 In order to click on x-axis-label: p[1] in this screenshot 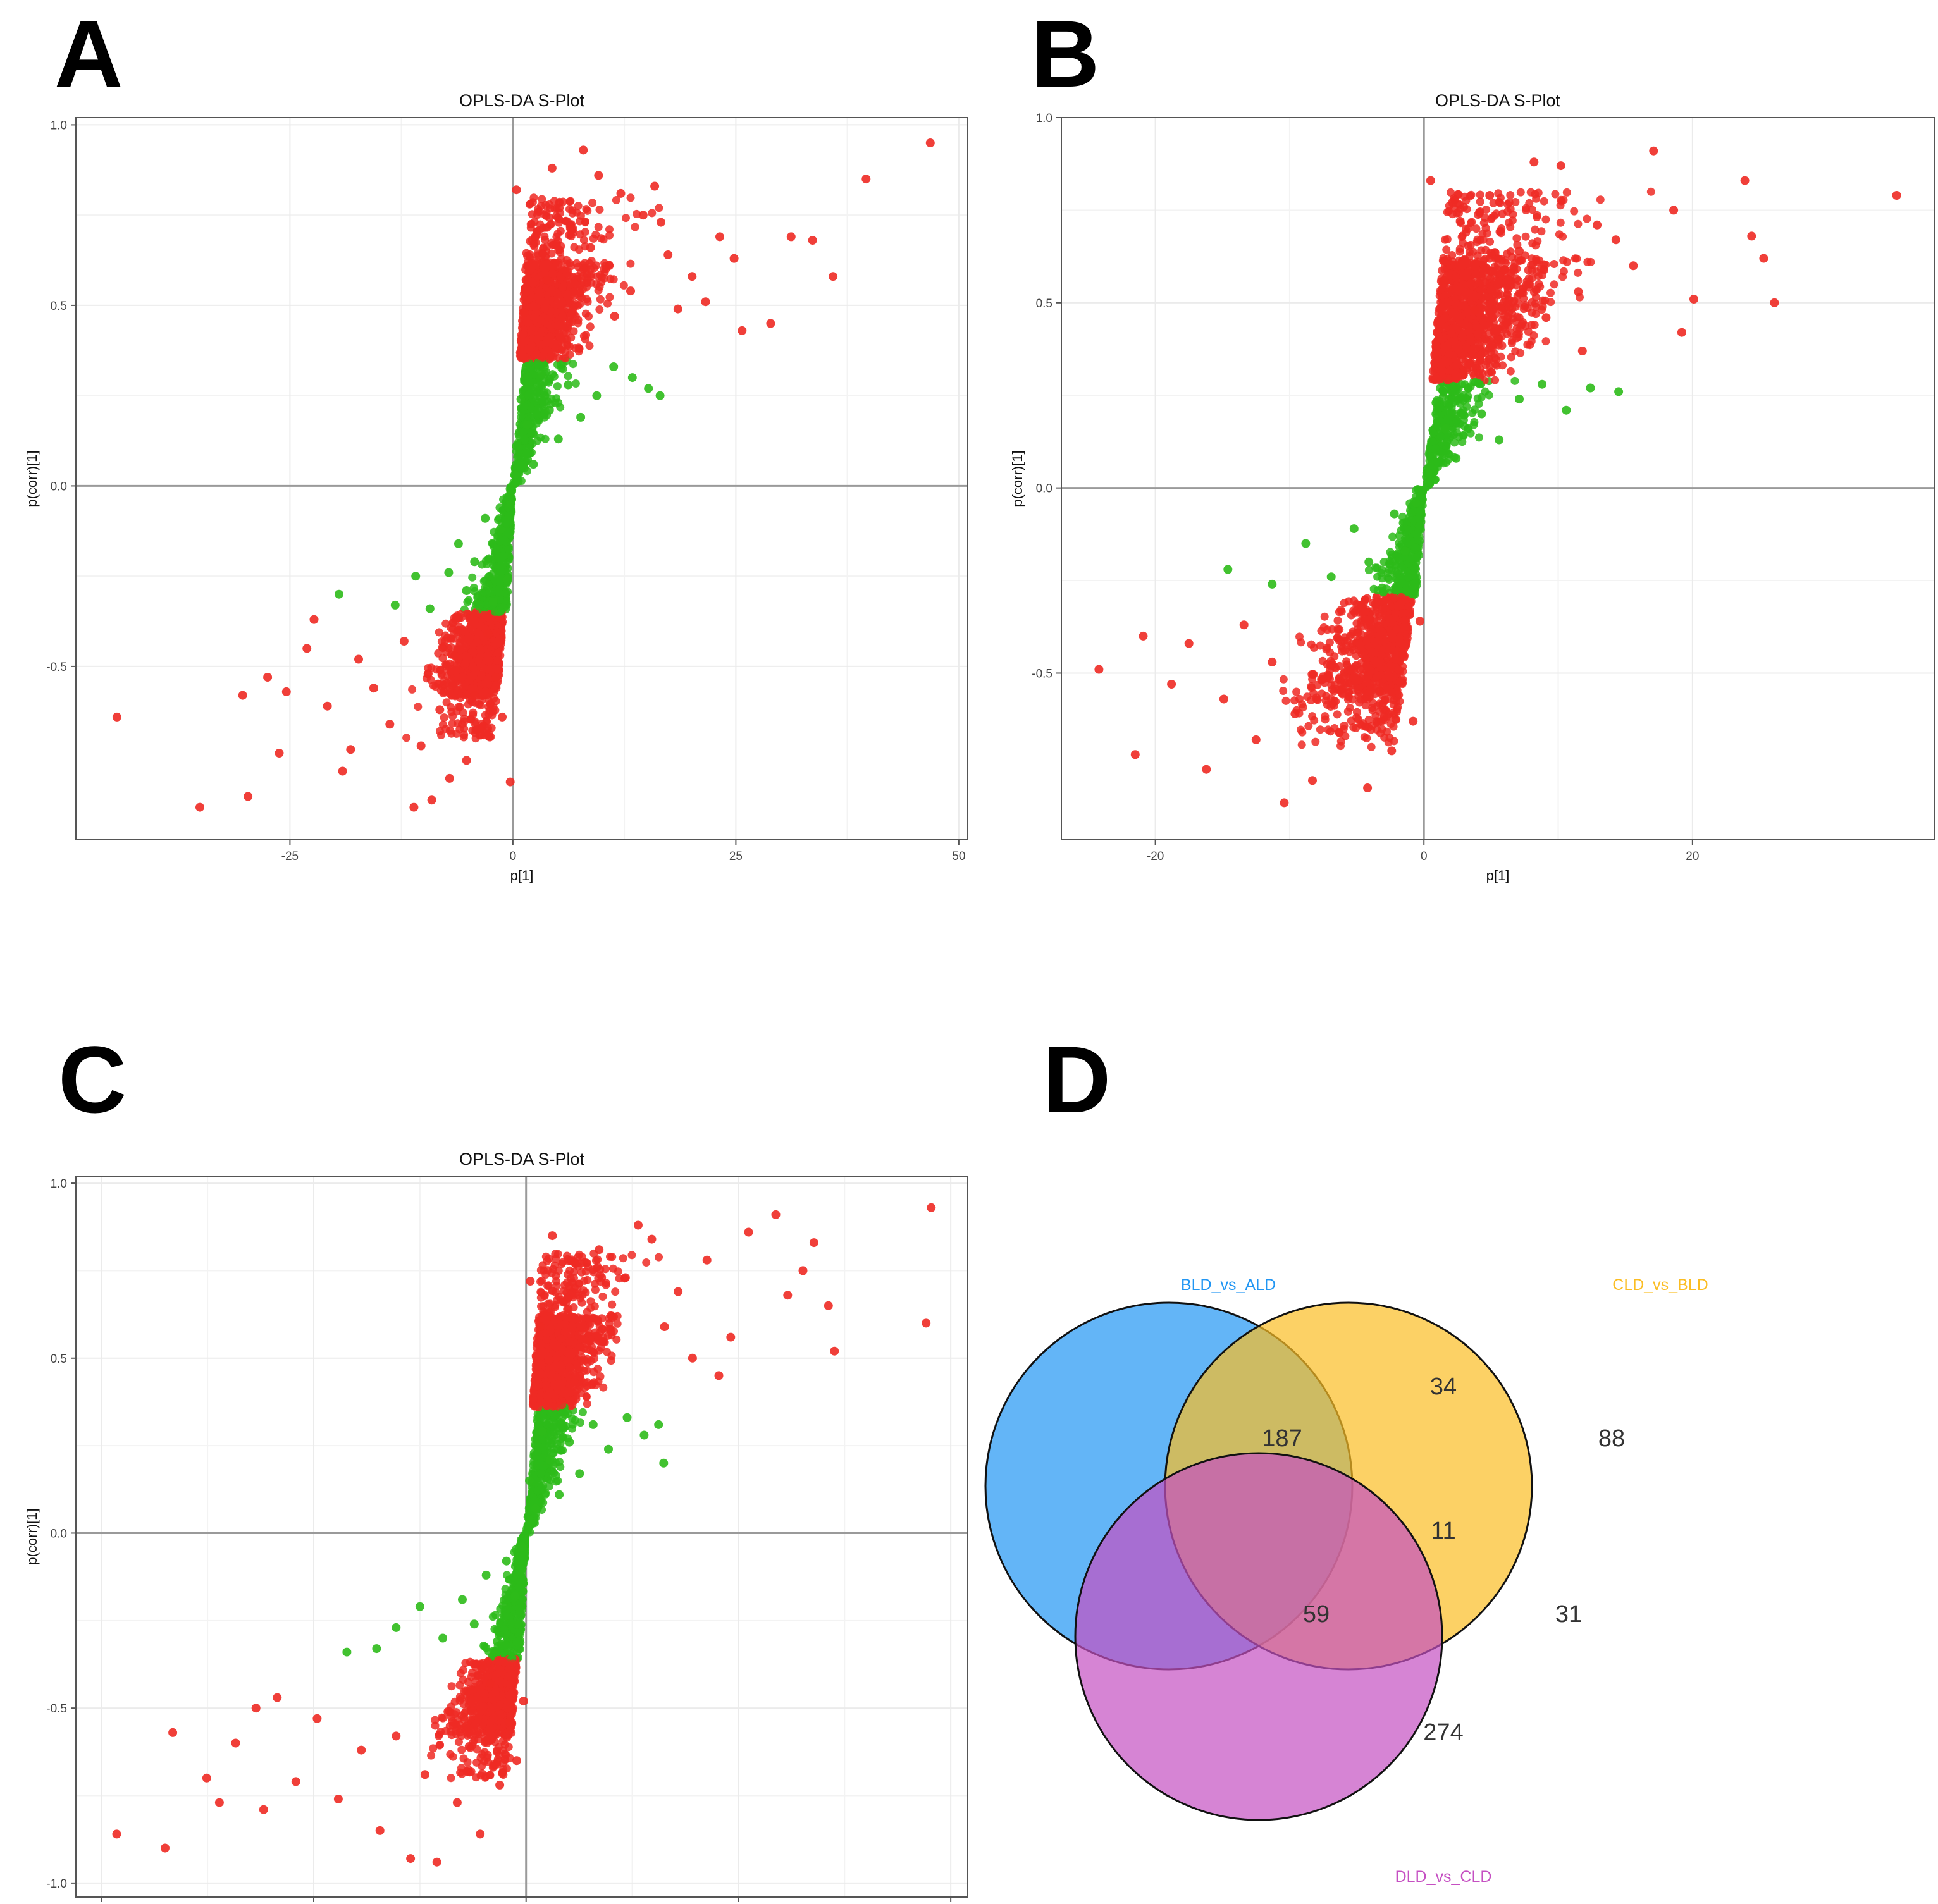, I will do `click(522, 875)`.